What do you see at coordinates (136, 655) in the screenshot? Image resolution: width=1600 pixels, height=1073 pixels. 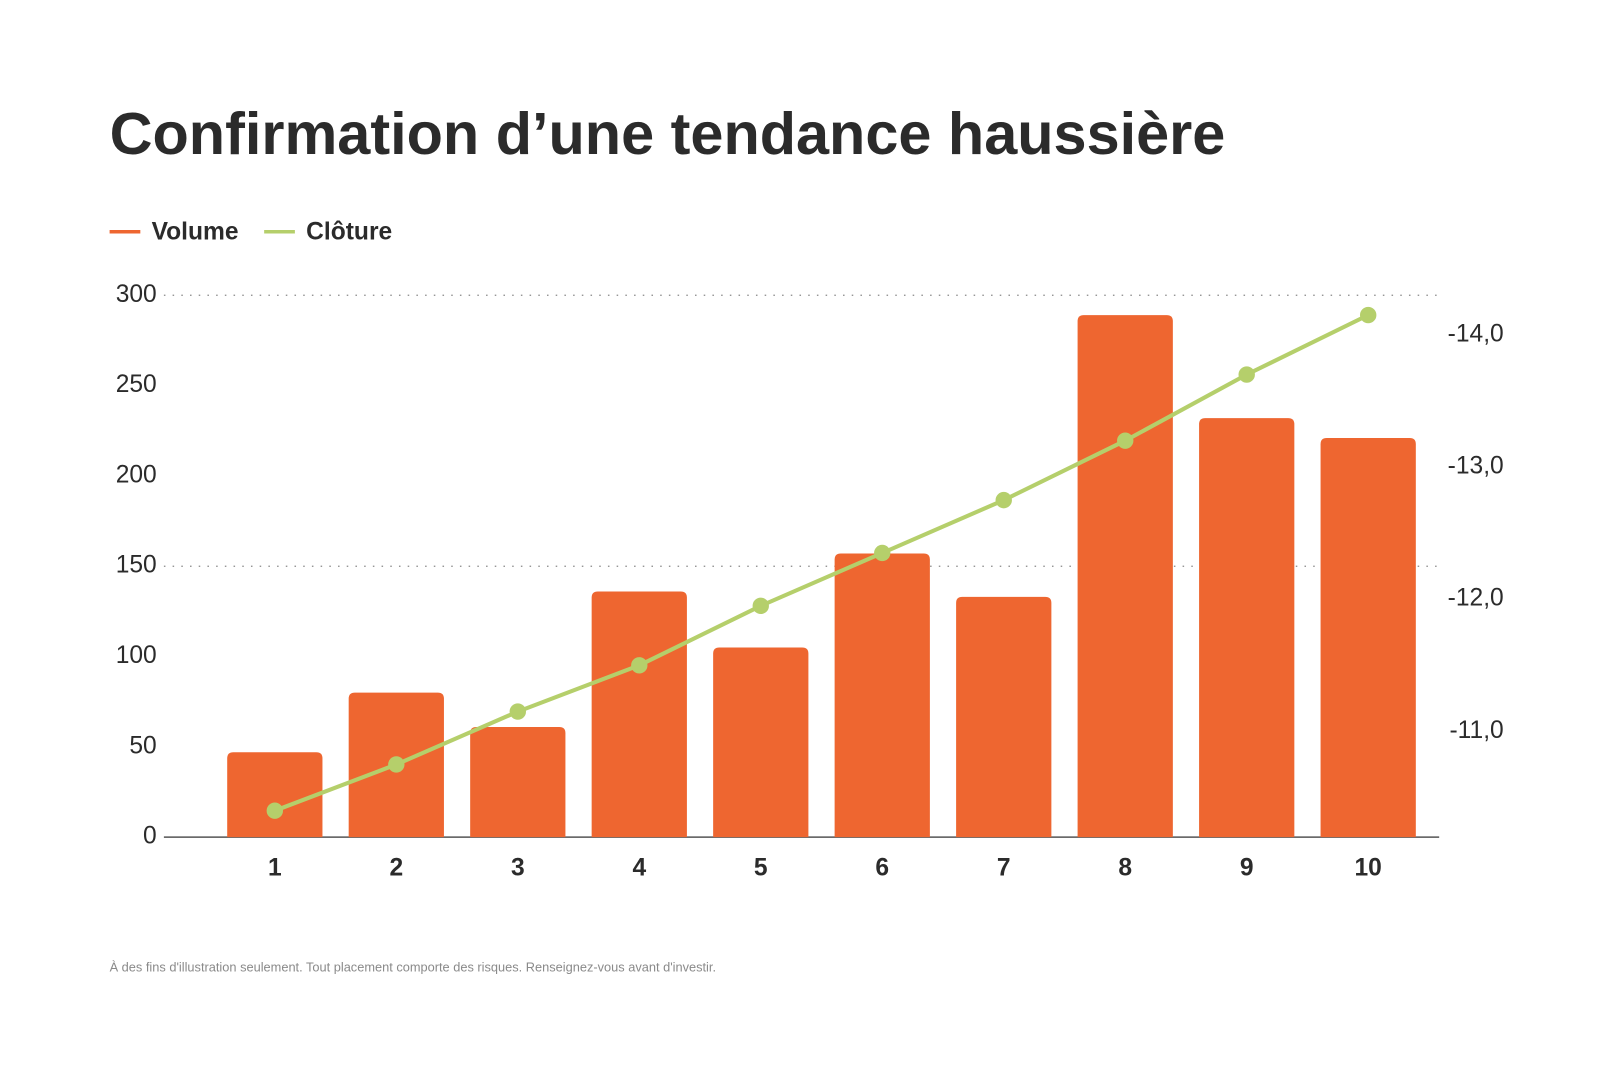 I see `y-tick-label: 100` at bounding box center [136, 655].